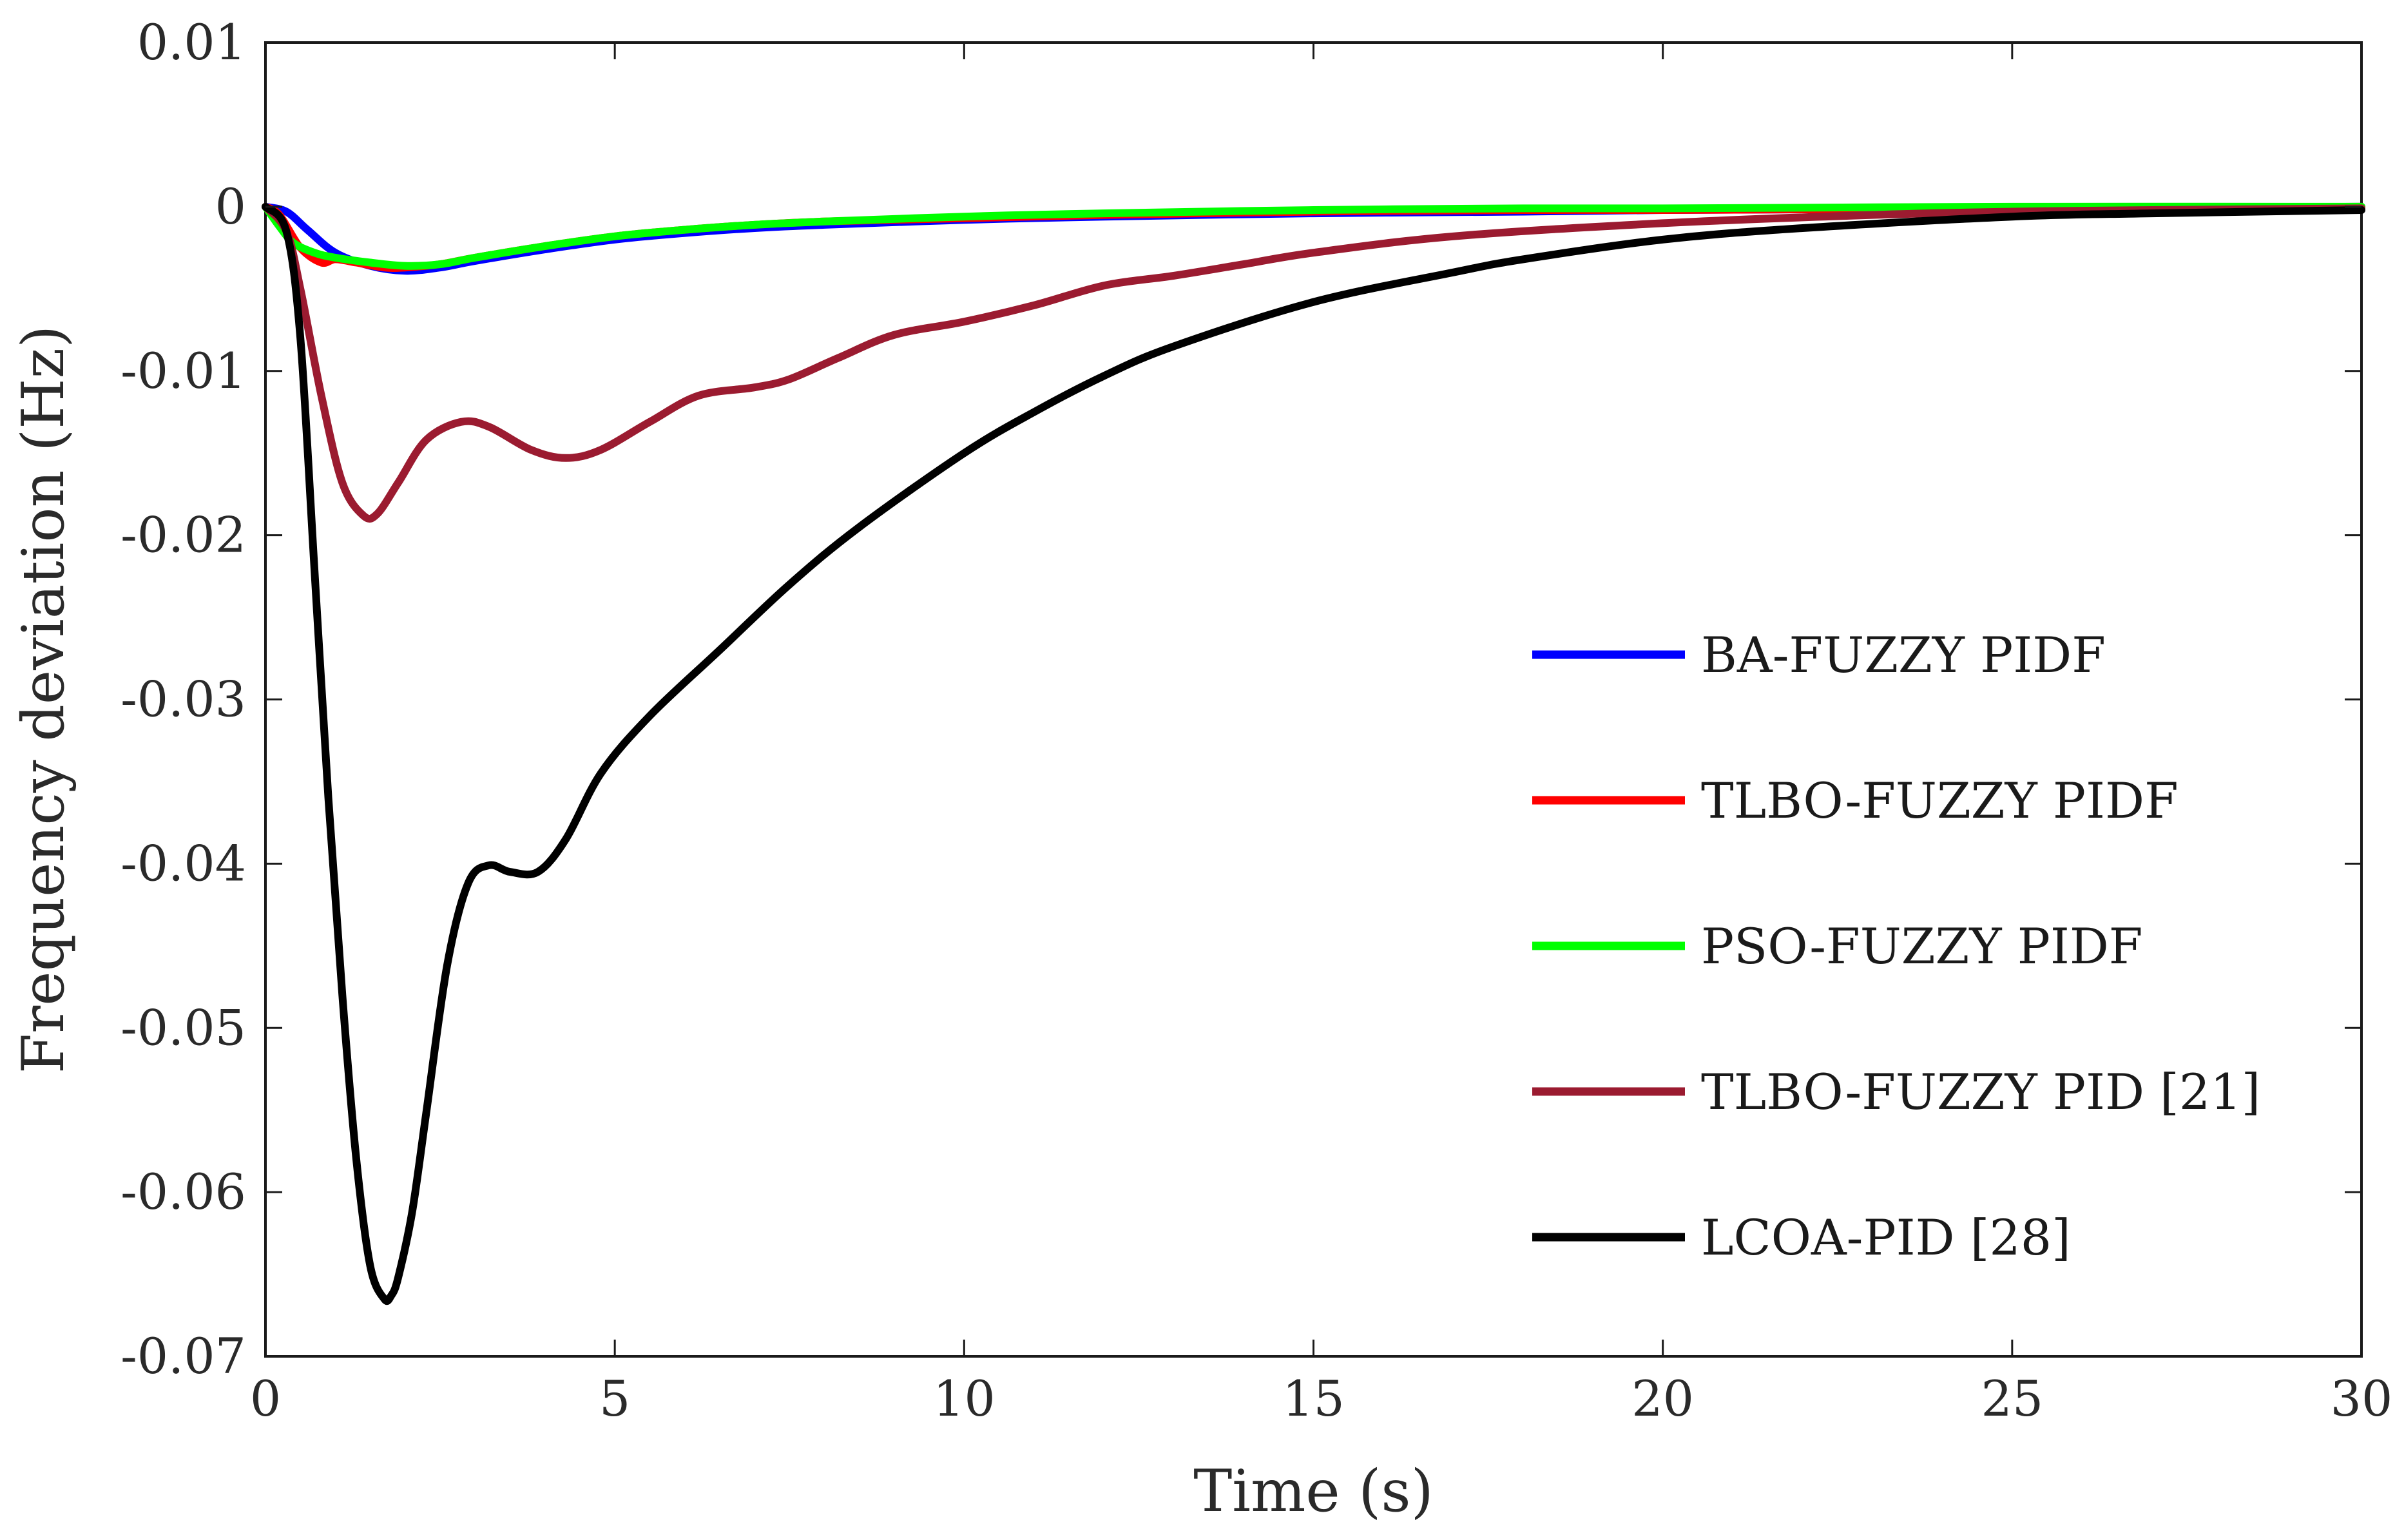 The image size is (2395, 1540). Describe the element at coordinates (2012, 1398) in the screenshot. I see `x-tick-label: 25` at that location.